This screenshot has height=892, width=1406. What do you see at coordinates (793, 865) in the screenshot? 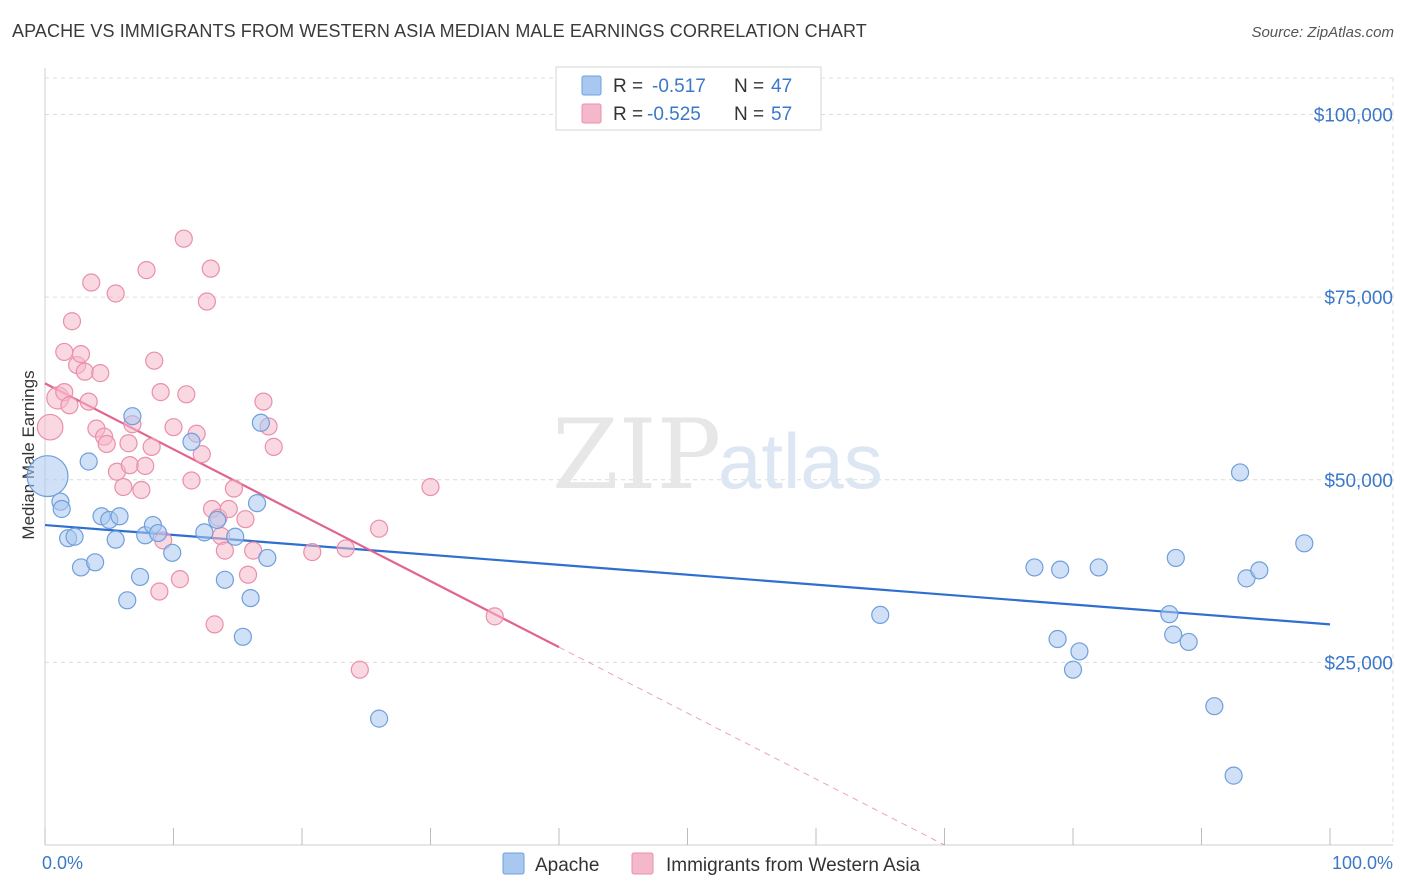
I see `legend-western-label: Immigrants from Western Asia` at bounding box center [793, 865].